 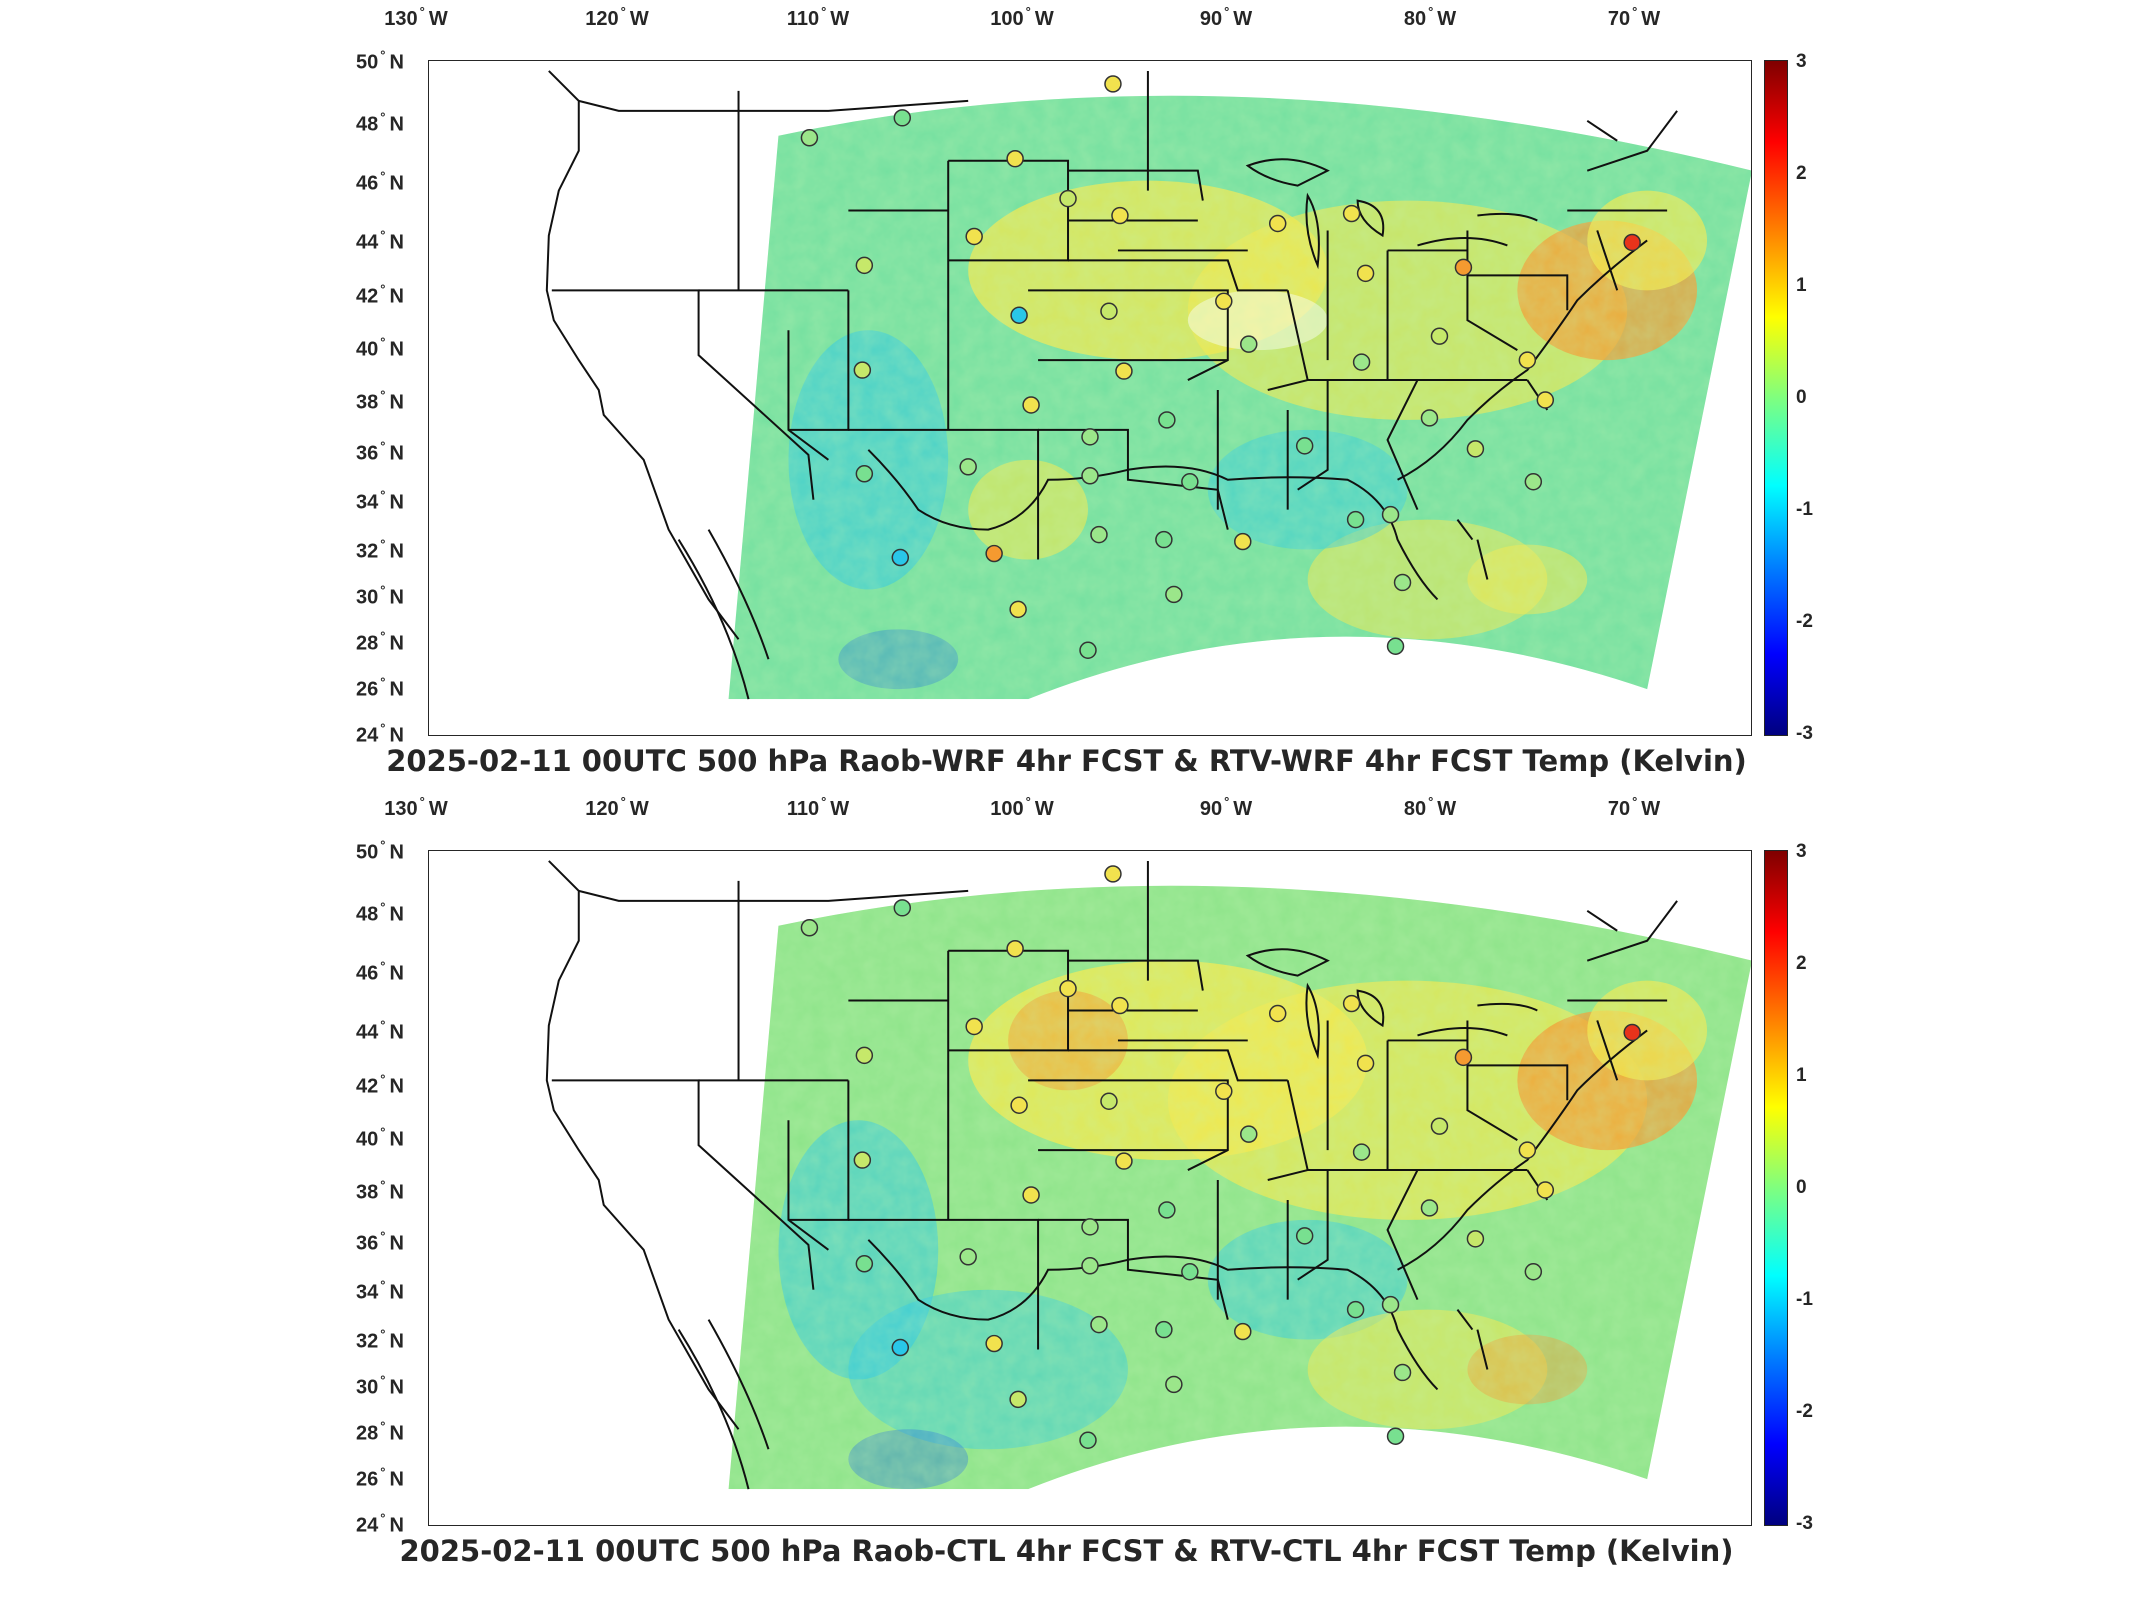 I want to click on longitude-tick-label: 120 ° W, so click(x=617, y=17).